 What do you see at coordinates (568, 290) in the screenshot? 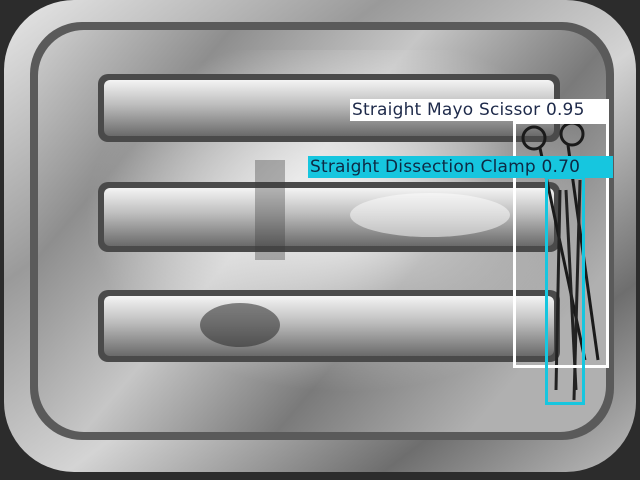
I see `clamp-shape` at bounding box center [568, 290].